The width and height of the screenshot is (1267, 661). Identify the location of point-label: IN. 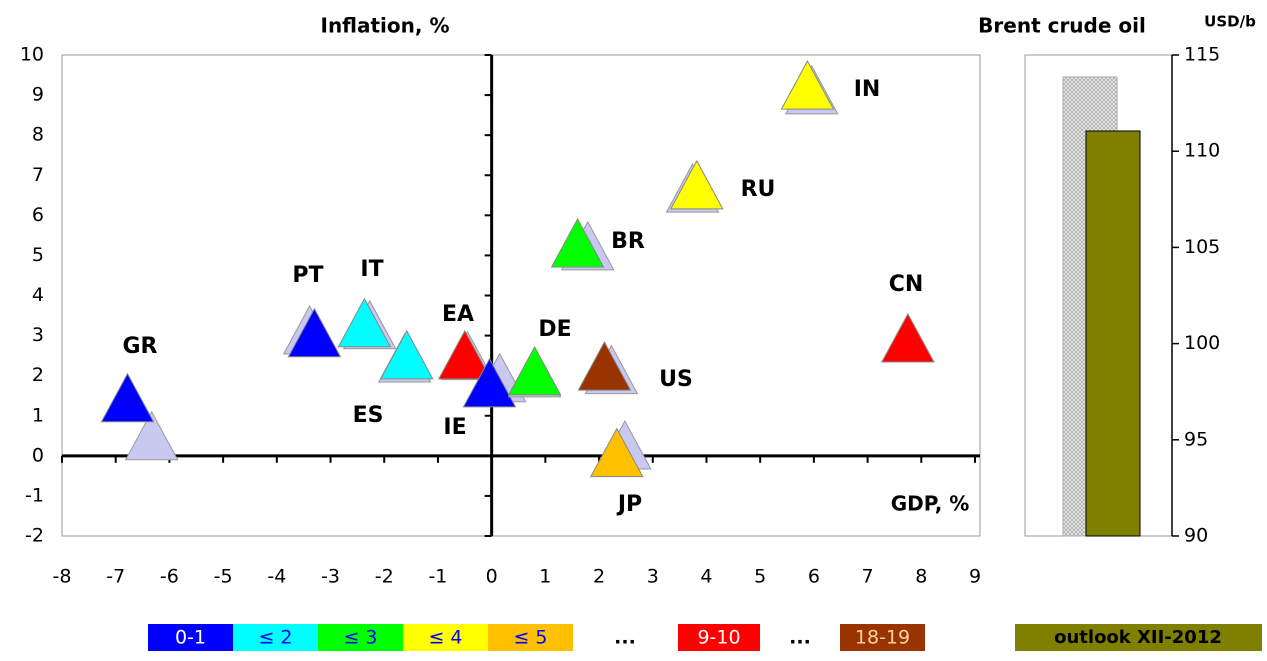
(867, 89).